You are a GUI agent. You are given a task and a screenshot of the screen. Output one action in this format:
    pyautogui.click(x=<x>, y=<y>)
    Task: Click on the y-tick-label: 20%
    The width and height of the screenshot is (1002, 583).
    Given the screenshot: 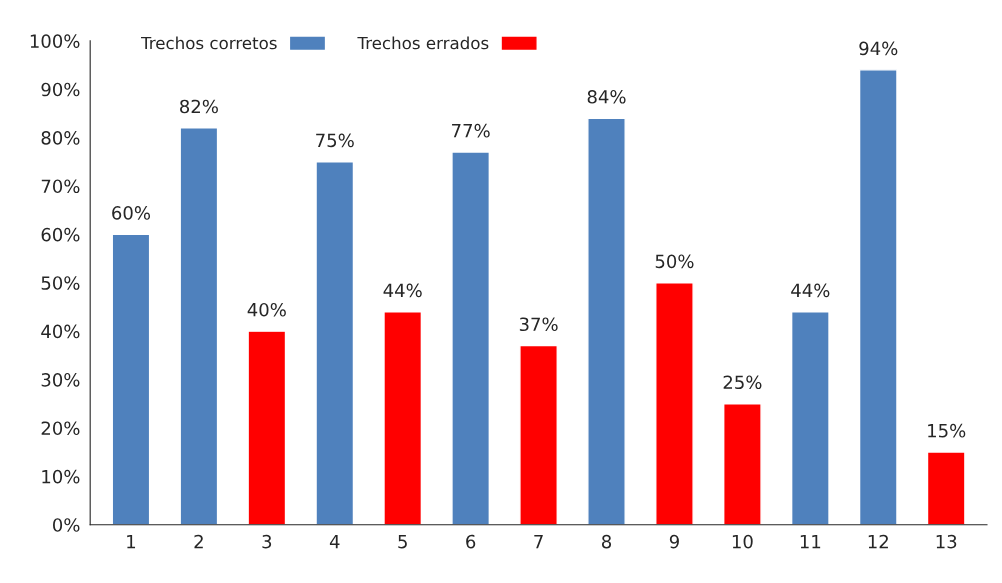 What is the action you would take?
    pyautogui.click(x=60, y=428)
    